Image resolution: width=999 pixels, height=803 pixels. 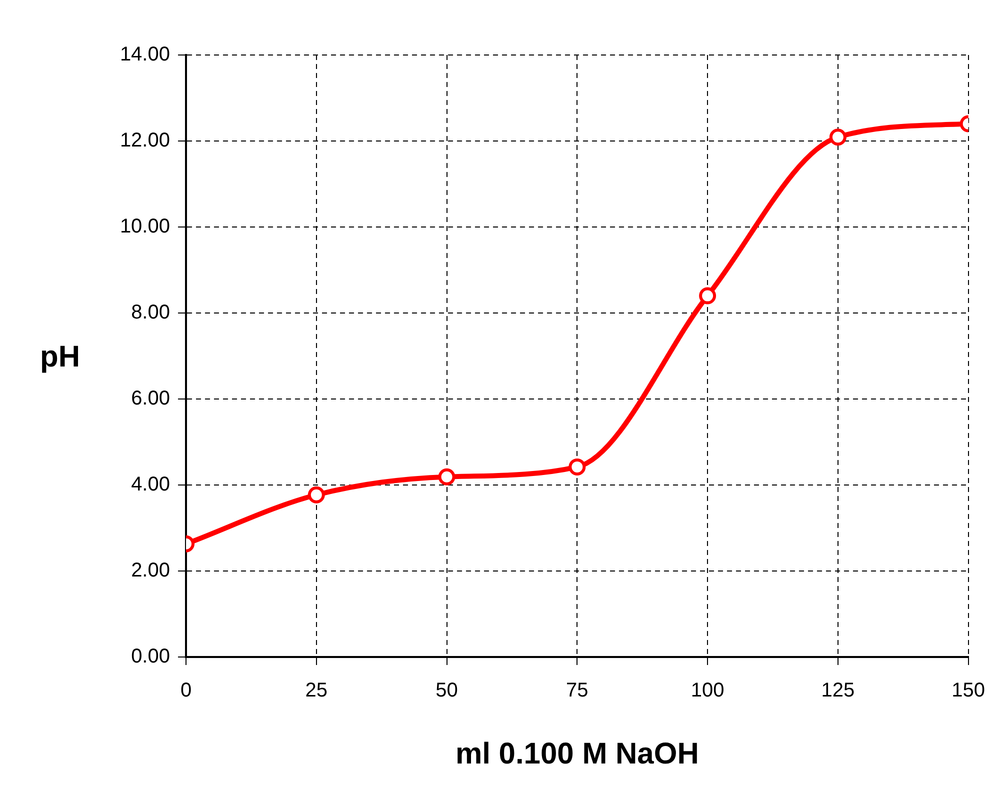 I want to click on y-tick-label: 4.00, so click(x=150, y=485).